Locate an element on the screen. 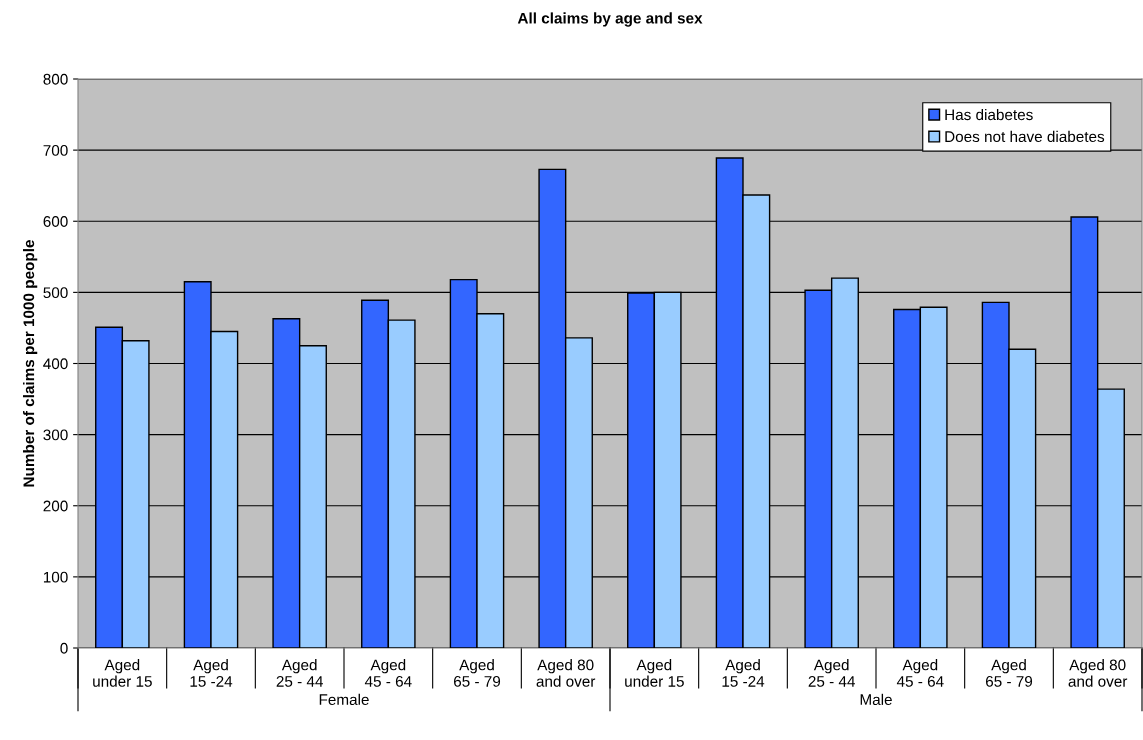 The width and height of the screenshot is (1143, 740). y-tick-label: 700 is located at coordinates (55, 150).